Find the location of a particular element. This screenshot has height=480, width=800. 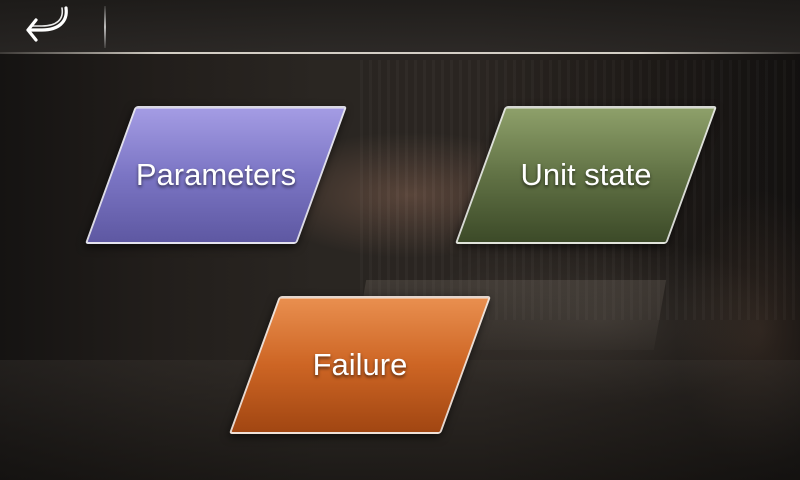

back-button is located at coordinates (42, 26).